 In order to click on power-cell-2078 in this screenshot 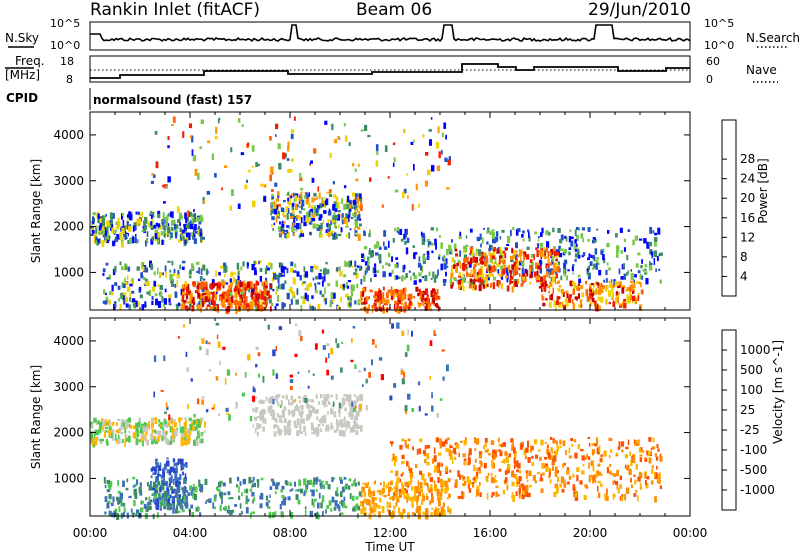, I will do `click(410, 303)`.